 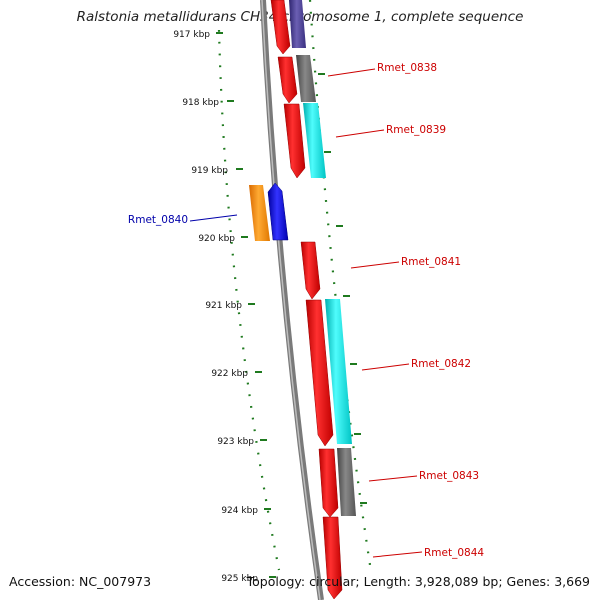 I want to click on gene-label-rmet-0841: Rmet_0841, so click(x=431, y=262).